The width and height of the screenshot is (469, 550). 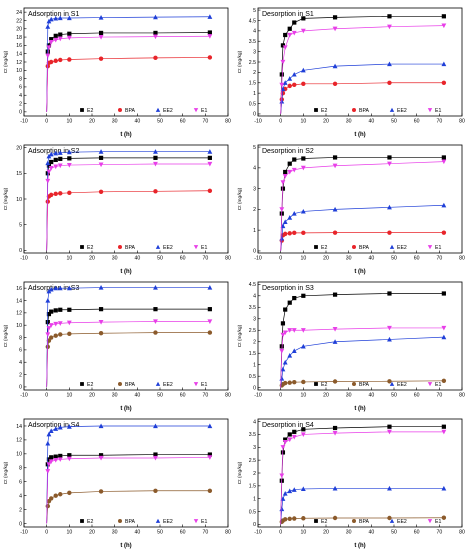 What do you see at coordinates (254, 231) in the screenshot?
I see `y-tick-label: 1` at bounding box center [254, 231].